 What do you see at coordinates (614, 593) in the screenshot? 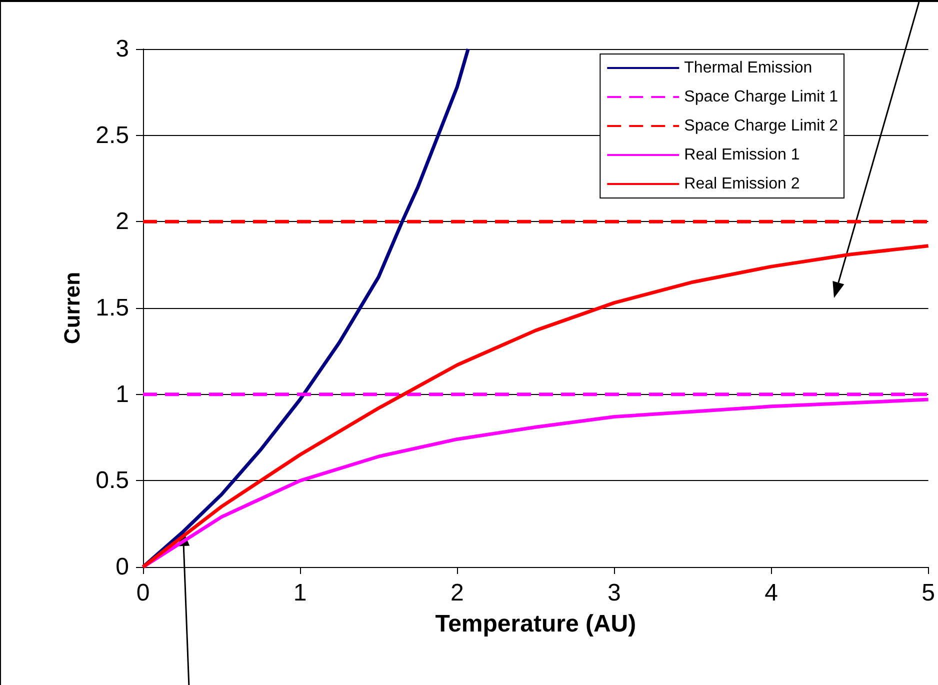
I see `x-tick-label: 3` at bounding box center [614, 593].